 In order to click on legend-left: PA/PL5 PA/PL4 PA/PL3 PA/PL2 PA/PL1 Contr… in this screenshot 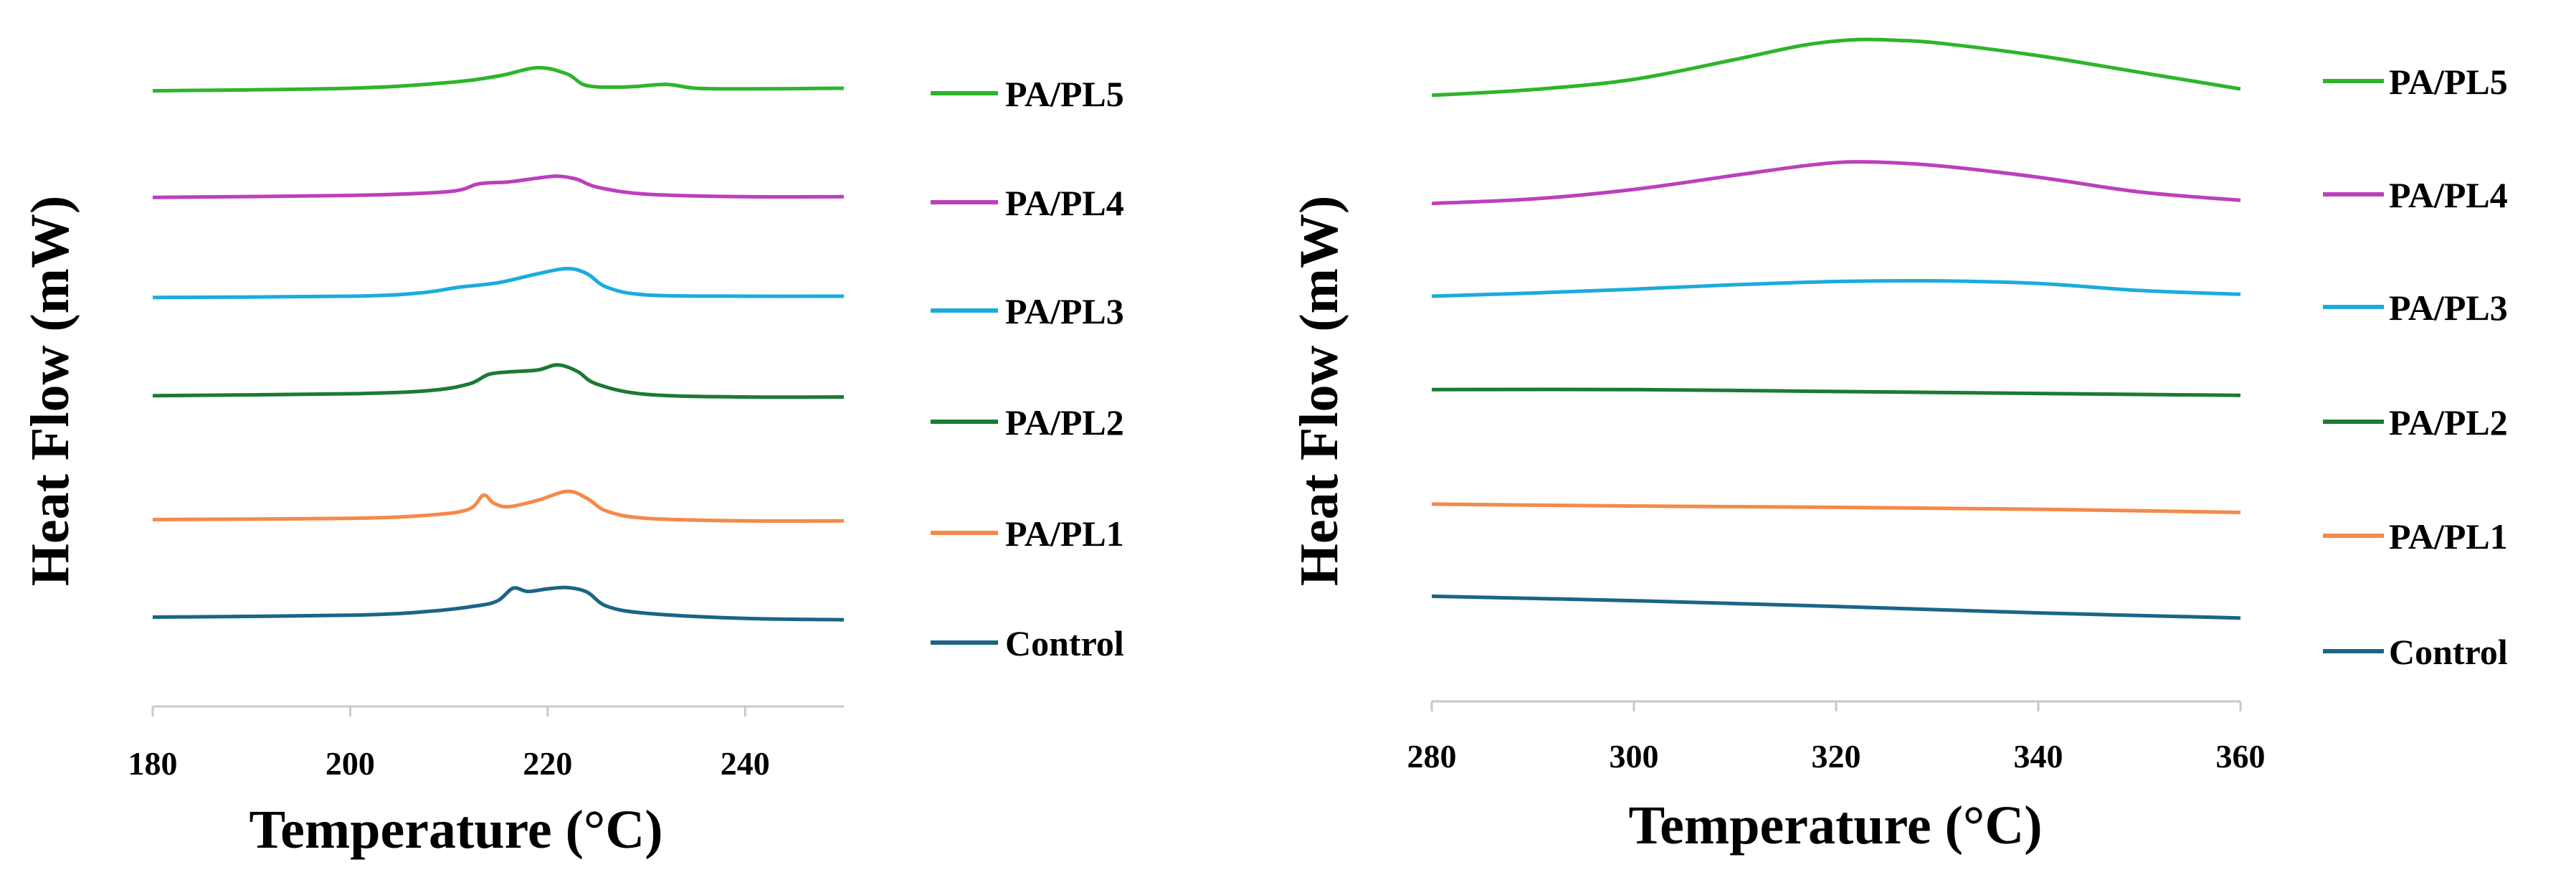, I will do `click(1027, 369)`.